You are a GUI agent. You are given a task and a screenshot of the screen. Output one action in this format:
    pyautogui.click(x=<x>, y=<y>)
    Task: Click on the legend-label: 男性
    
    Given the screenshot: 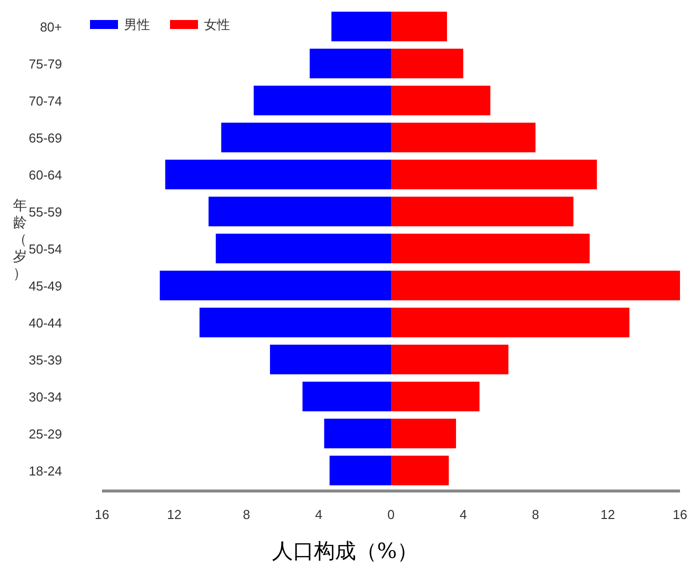 What is the action you would take?
    pyautogui.click(x=137, y=24)
    